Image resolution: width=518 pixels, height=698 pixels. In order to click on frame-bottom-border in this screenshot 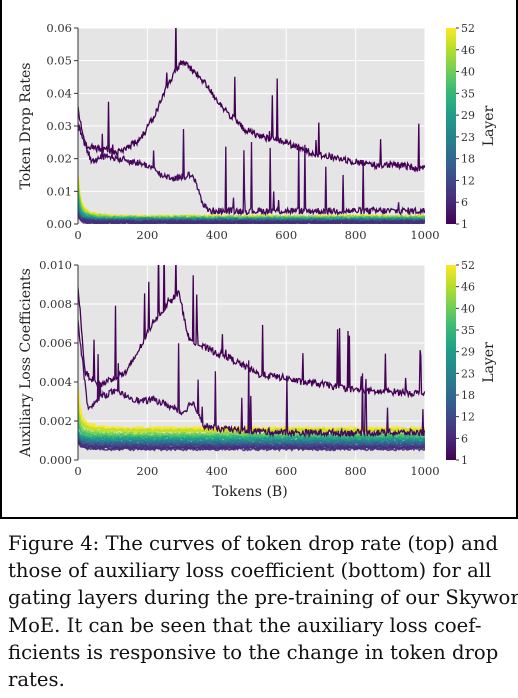, I will do `click(259, 518)`.